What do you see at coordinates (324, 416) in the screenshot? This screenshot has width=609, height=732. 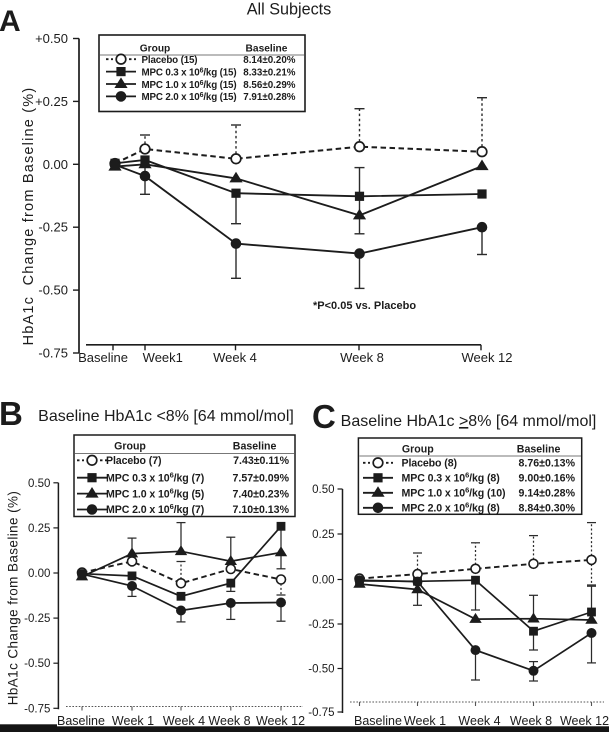 I see `svg-text: C` at bounding box center [324, 416].